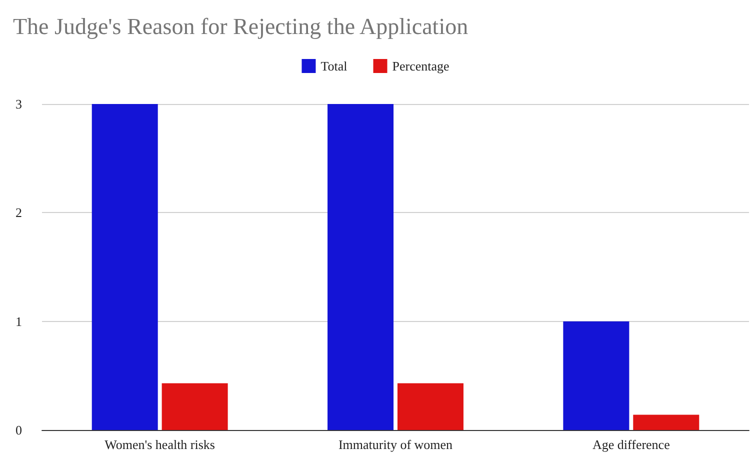  What do you see at coordinates (396, 444) in the screenshot?
I see `x-tick-label: Immaturity of women` at bounding box center [396, 444].